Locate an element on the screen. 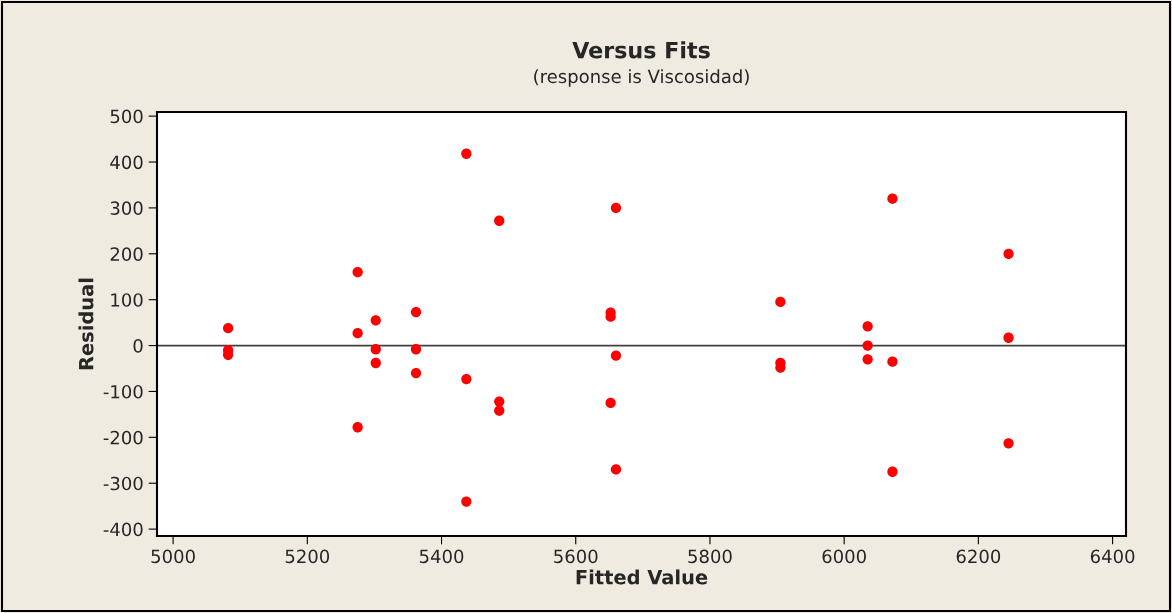  y-axis-title: Residual is located at coordinates (86, 324).